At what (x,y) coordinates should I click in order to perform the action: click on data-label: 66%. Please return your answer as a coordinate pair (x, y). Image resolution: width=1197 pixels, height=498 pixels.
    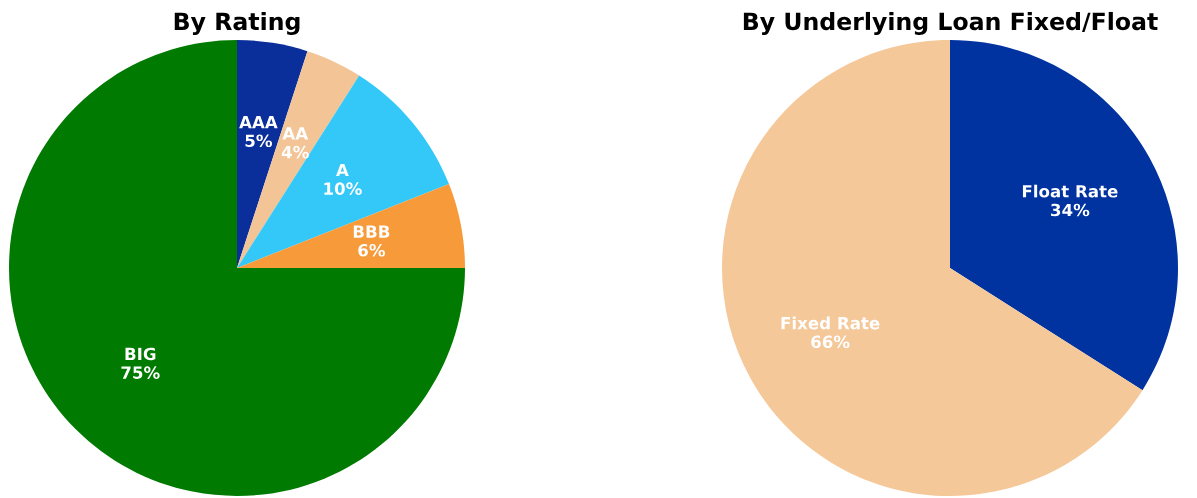
    Looking at the image, I should click on (830, 342).